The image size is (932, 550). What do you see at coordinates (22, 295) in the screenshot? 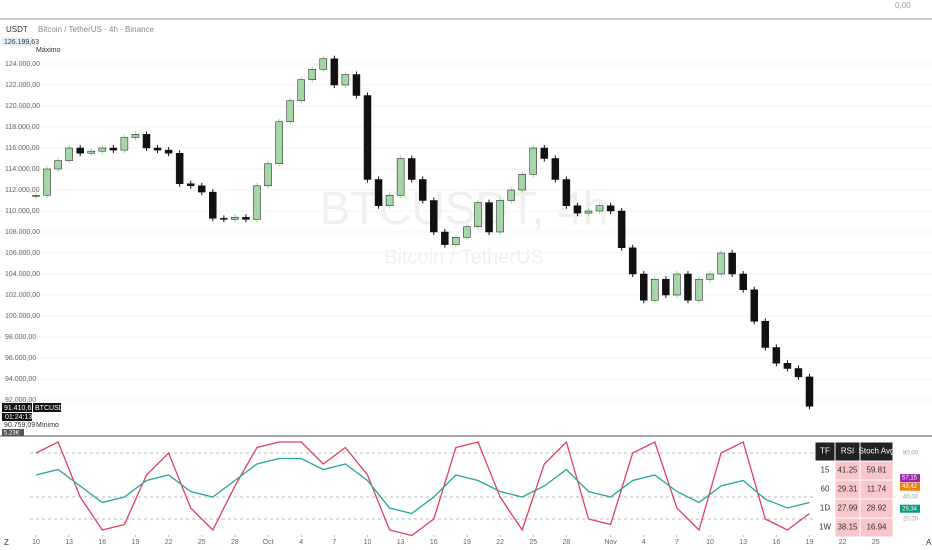
I see `y-tick-label: 102.000,00` at bounding box center [22, 295].